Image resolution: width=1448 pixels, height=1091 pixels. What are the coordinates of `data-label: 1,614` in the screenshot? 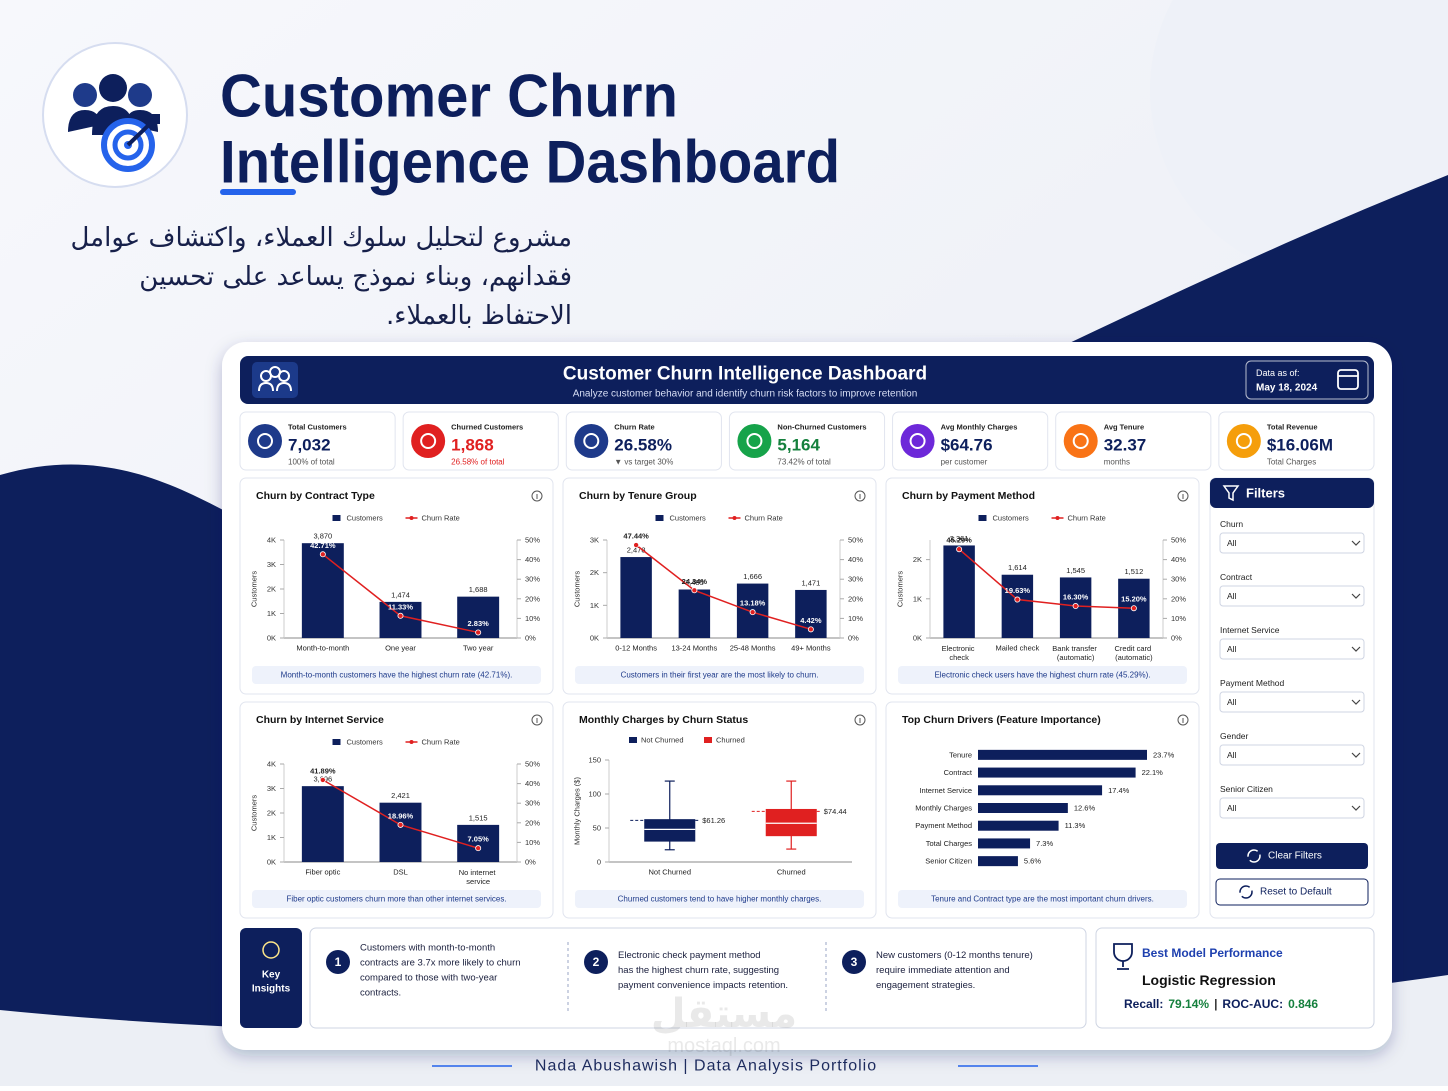 It's located at (1017, 567).